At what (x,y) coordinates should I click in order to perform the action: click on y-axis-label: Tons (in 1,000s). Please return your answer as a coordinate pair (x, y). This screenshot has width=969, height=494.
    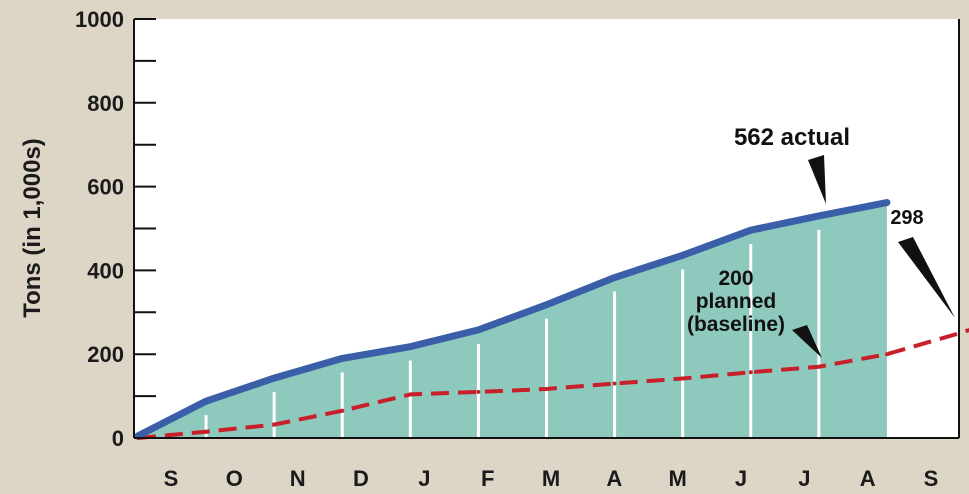
    Looking at the image, I should click on (32, 228).